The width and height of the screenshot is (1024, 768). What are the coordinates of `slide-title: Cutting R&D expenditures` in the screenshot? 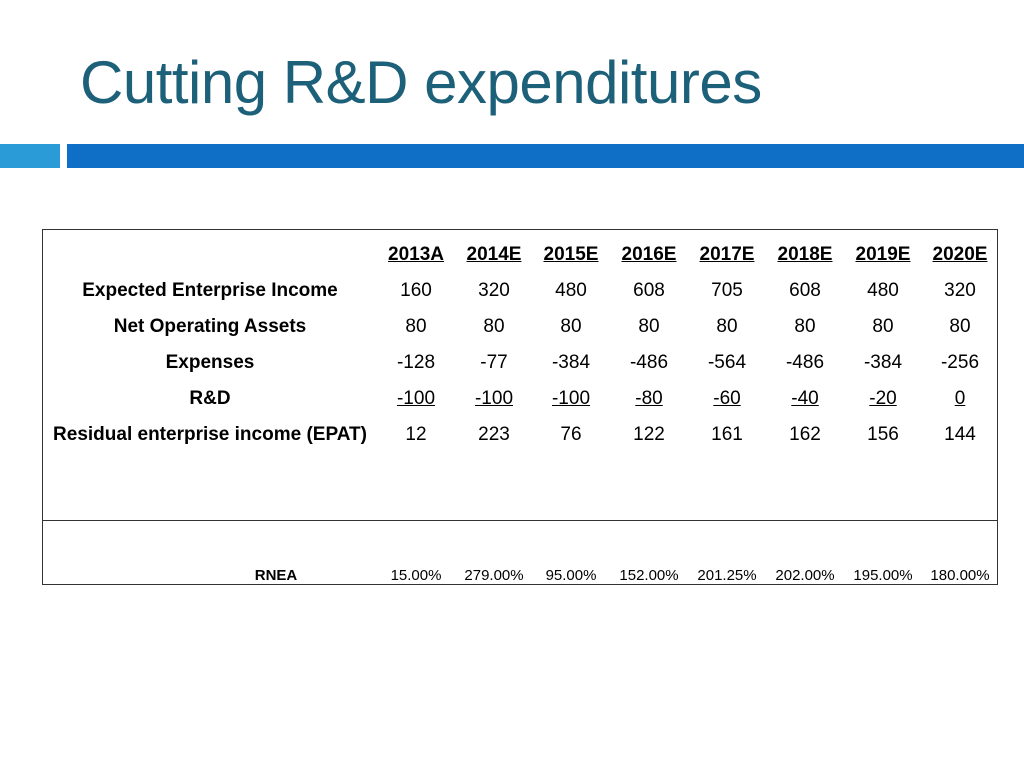 It's located at (421, 82).